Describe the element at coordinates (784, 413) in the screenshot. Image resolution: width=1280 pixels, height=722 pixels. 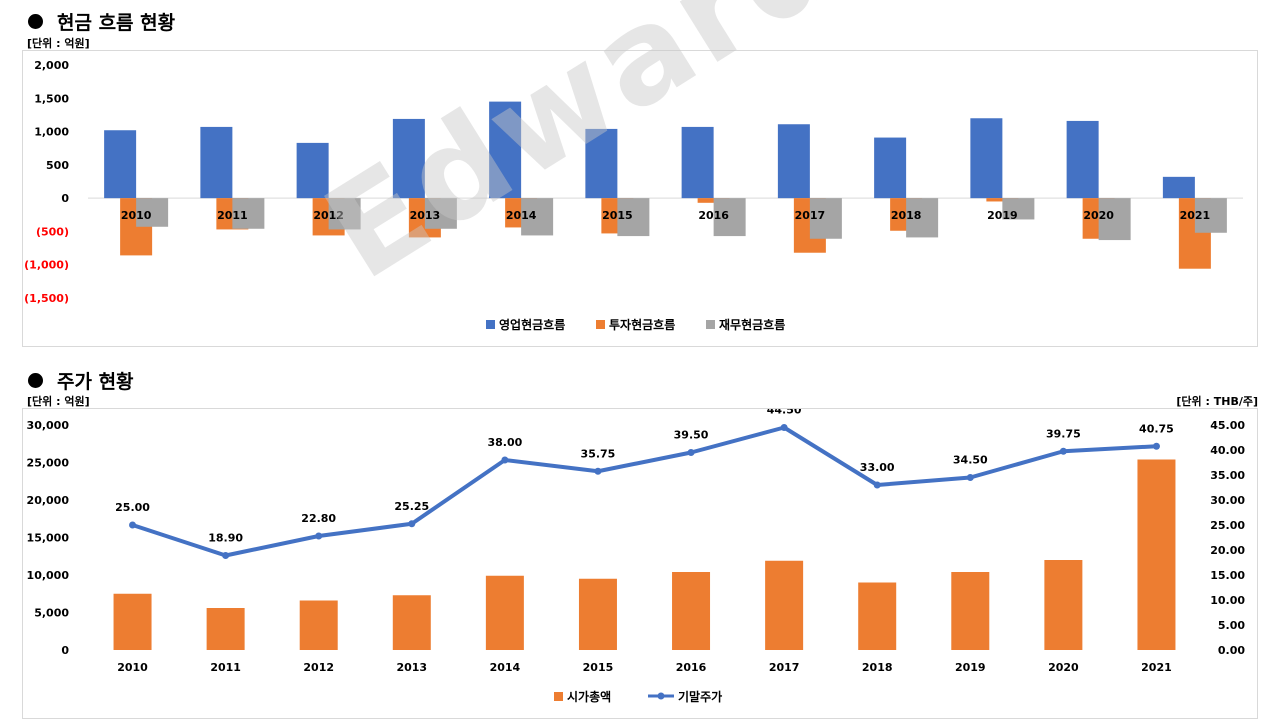
I see `data-label: 44.50` at that location.